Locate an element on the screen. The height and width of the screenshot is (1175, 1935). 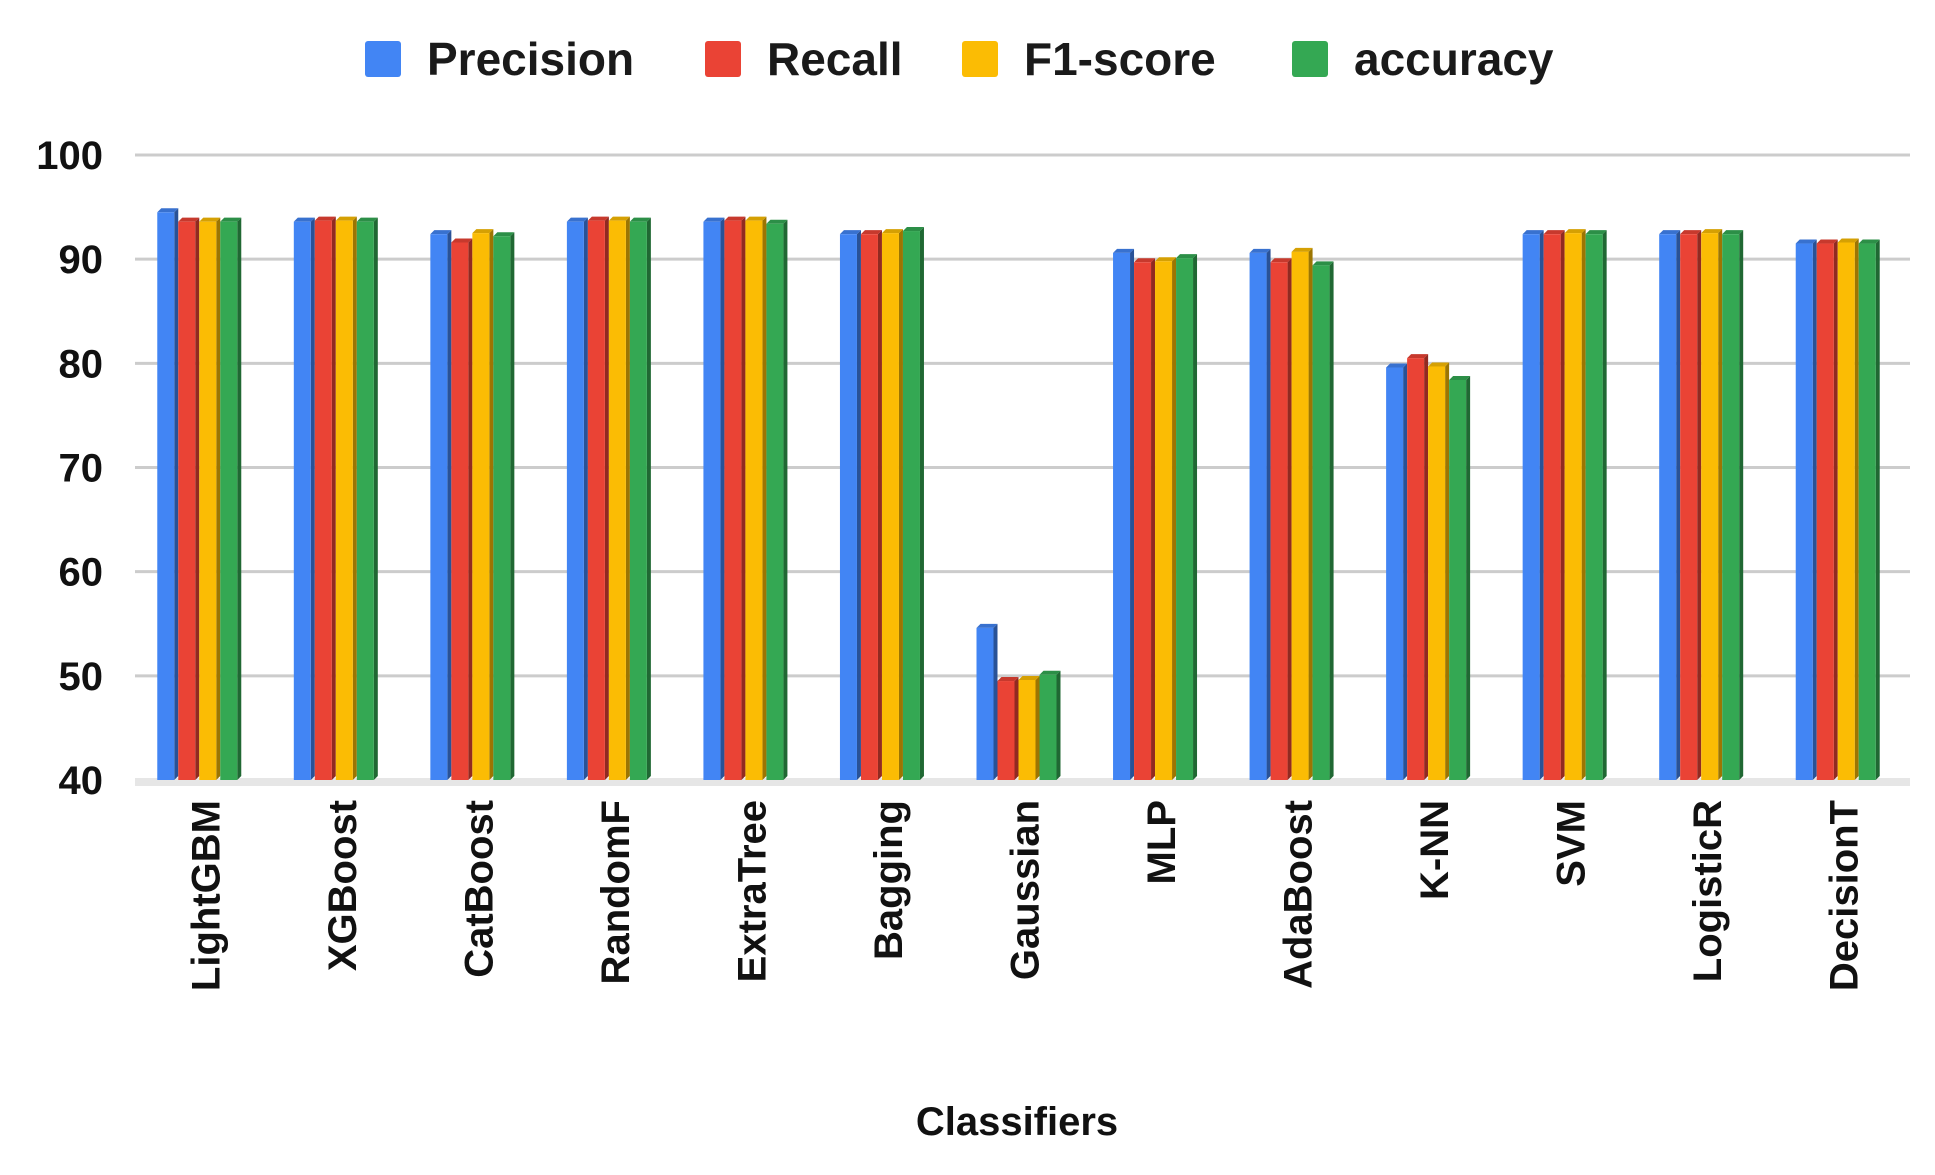
bar-catboost-f1-score is located at coordinates (483, 504).